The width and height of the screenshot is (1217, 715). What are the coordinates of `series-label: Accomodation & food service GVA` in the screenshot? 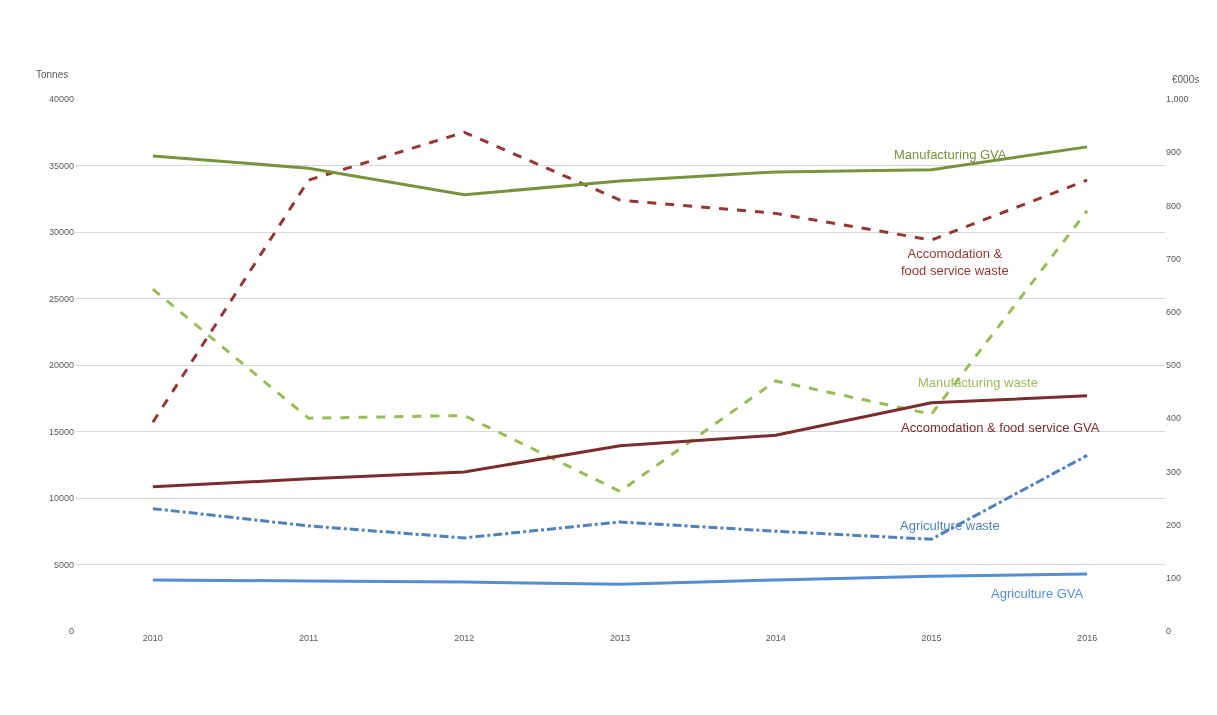 It's located at (1000, 427).